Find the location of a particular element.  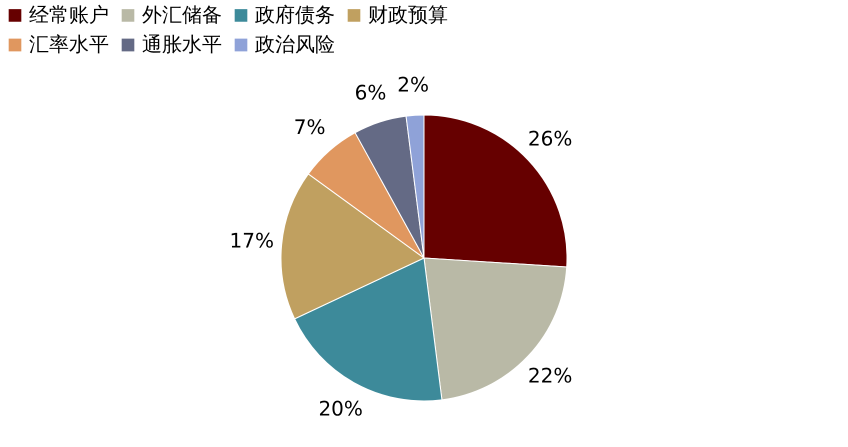

legend-label: 财政预算 is located at coordinates (408, 14).